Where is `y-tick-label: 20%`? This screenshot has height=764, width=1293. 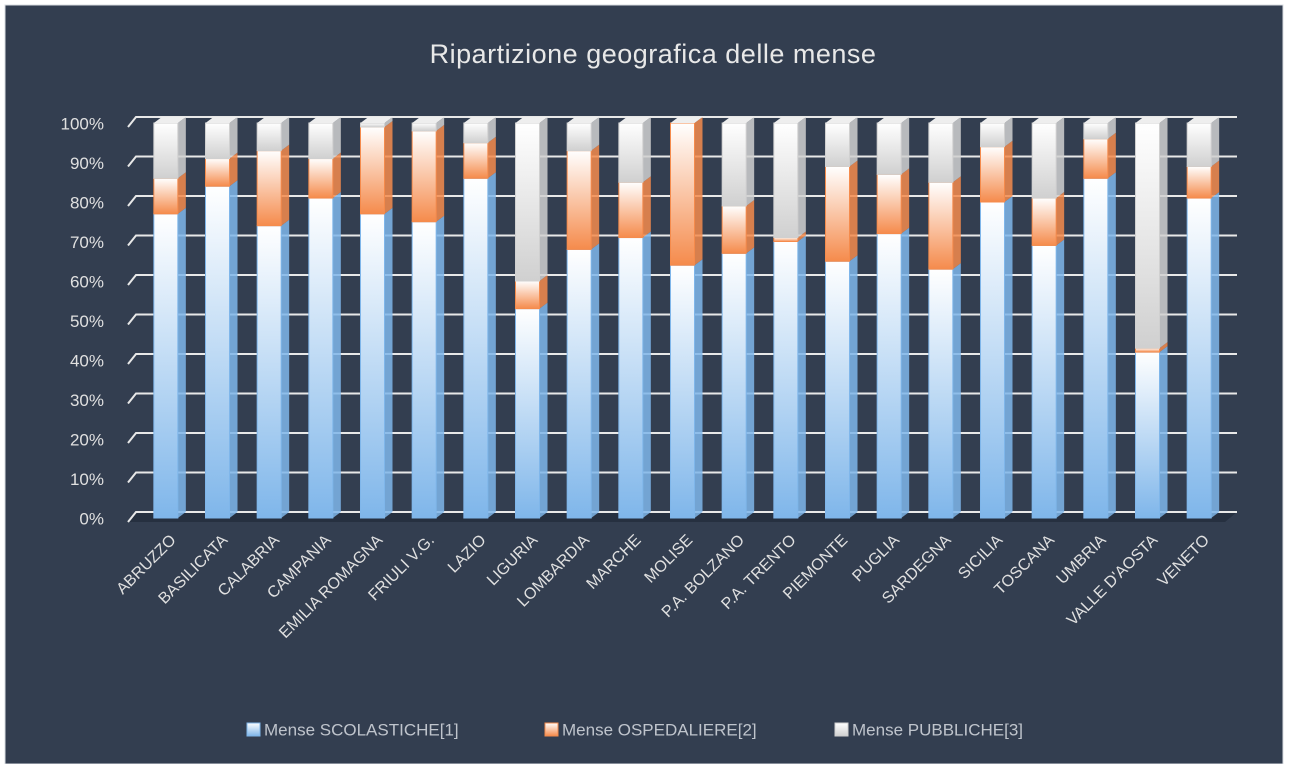 y-tick-label: 20% is located at coordinates (87, 439).